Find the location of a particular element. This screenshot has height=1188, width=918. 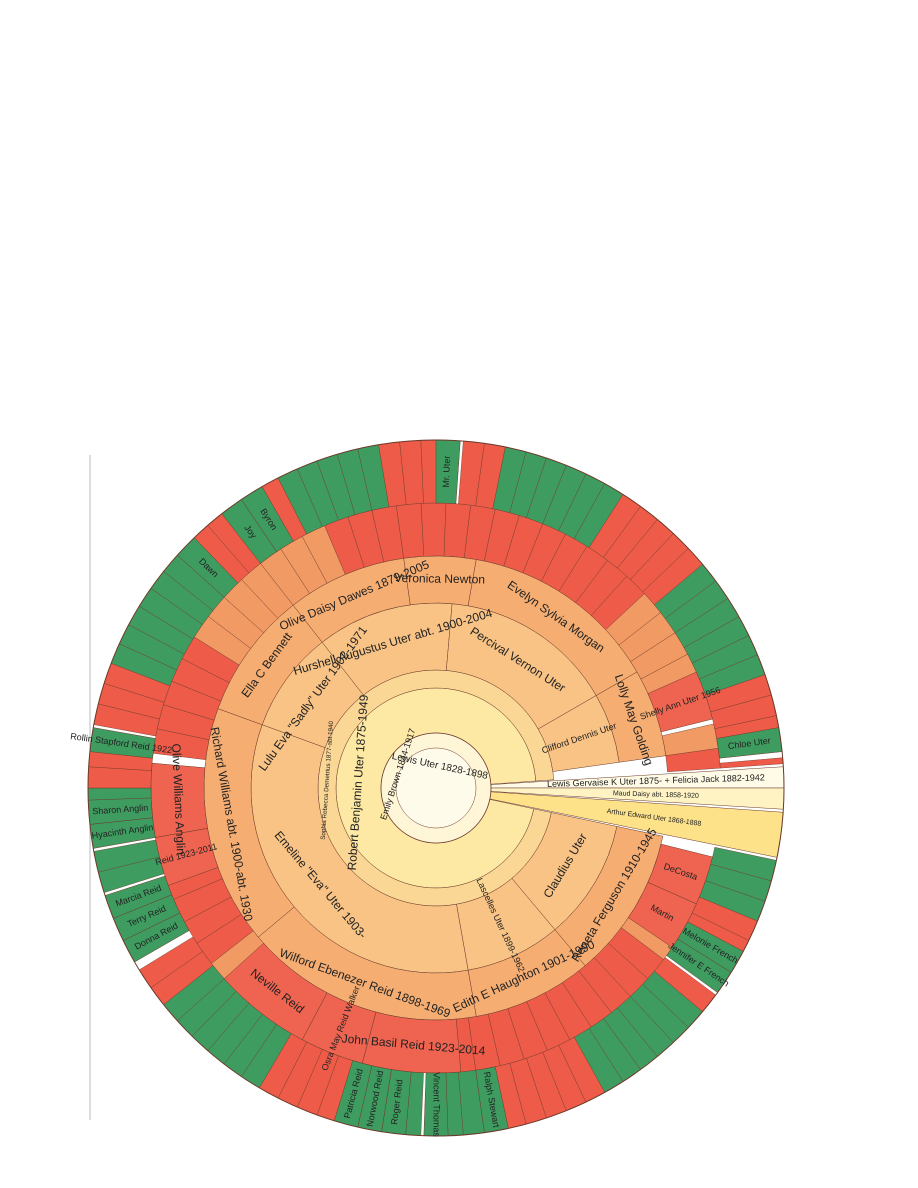

branch-label: Maud Daisy abt. 1858-1920 is located at coordinates (656, 795).